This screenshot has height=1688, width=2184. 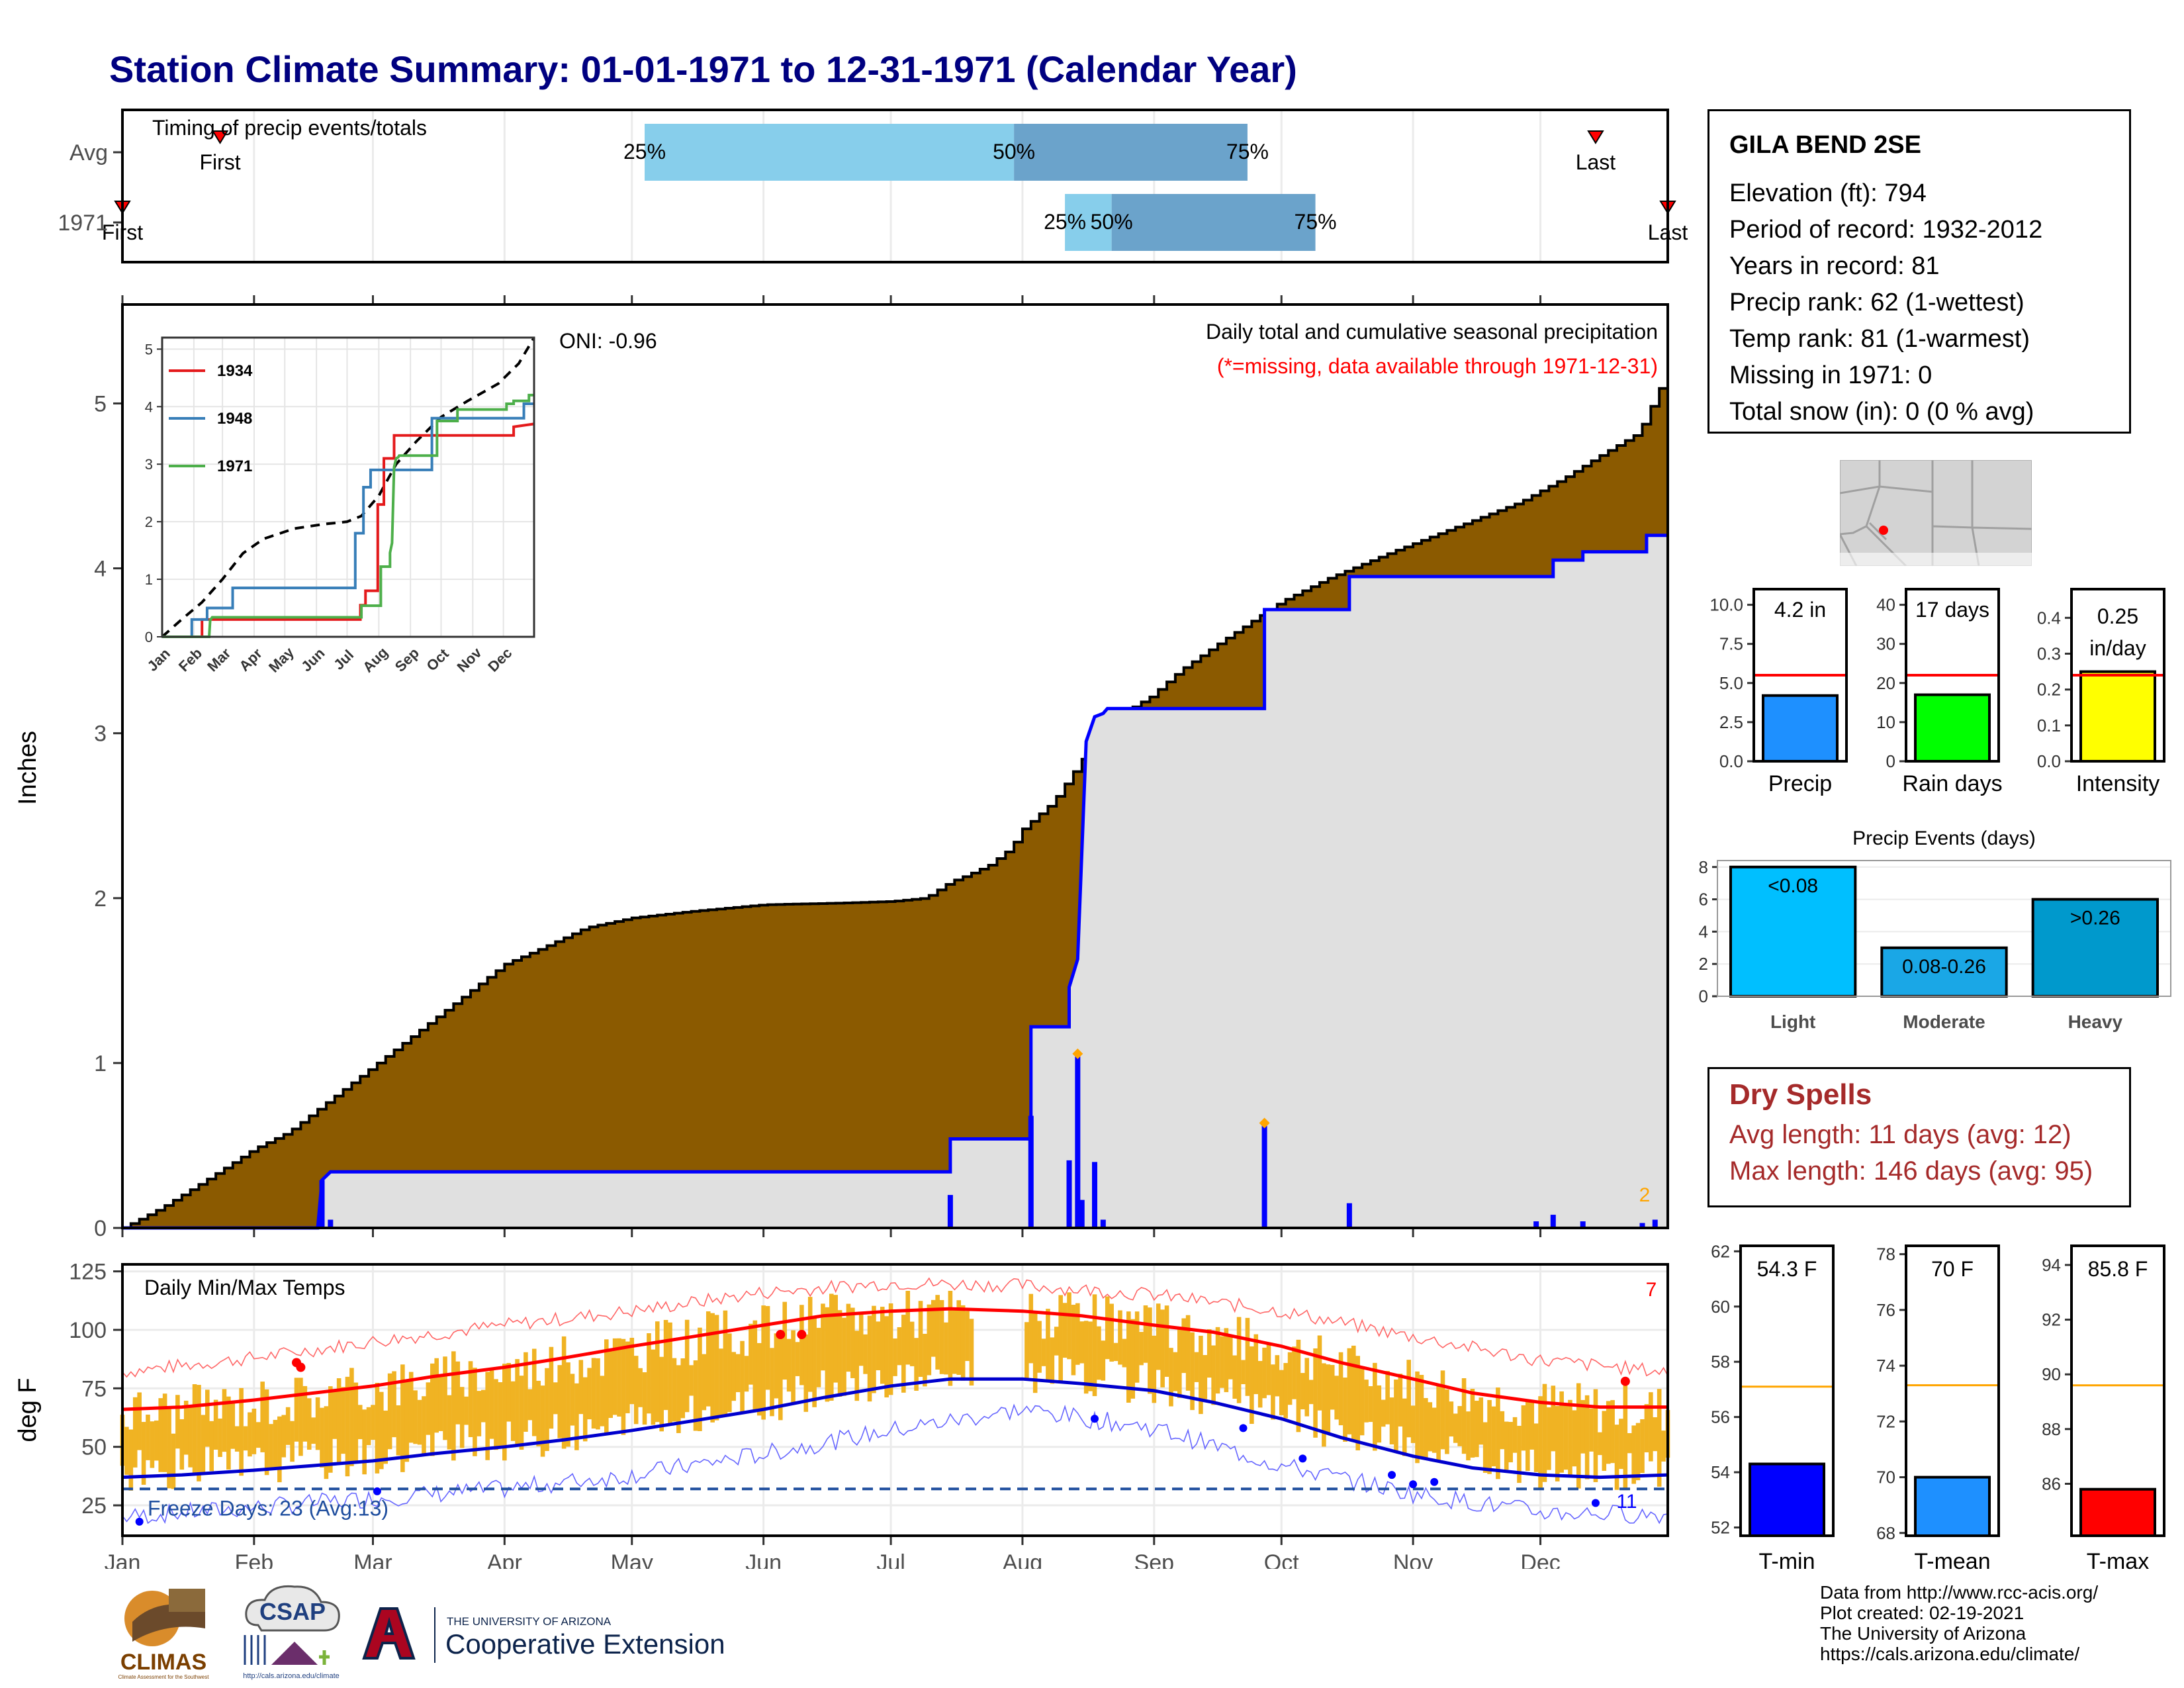 What do you see at coordinates (1703, 964) in the screenshot?
I see `events-ytick-label: 2` at bounding box center [1703, 964].